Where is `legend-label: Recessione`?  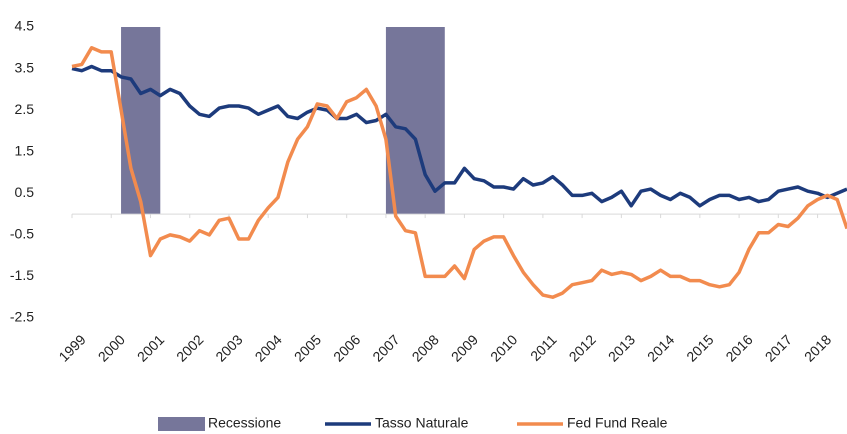
legend-label: Recessione is located at coordinates (244, 423).